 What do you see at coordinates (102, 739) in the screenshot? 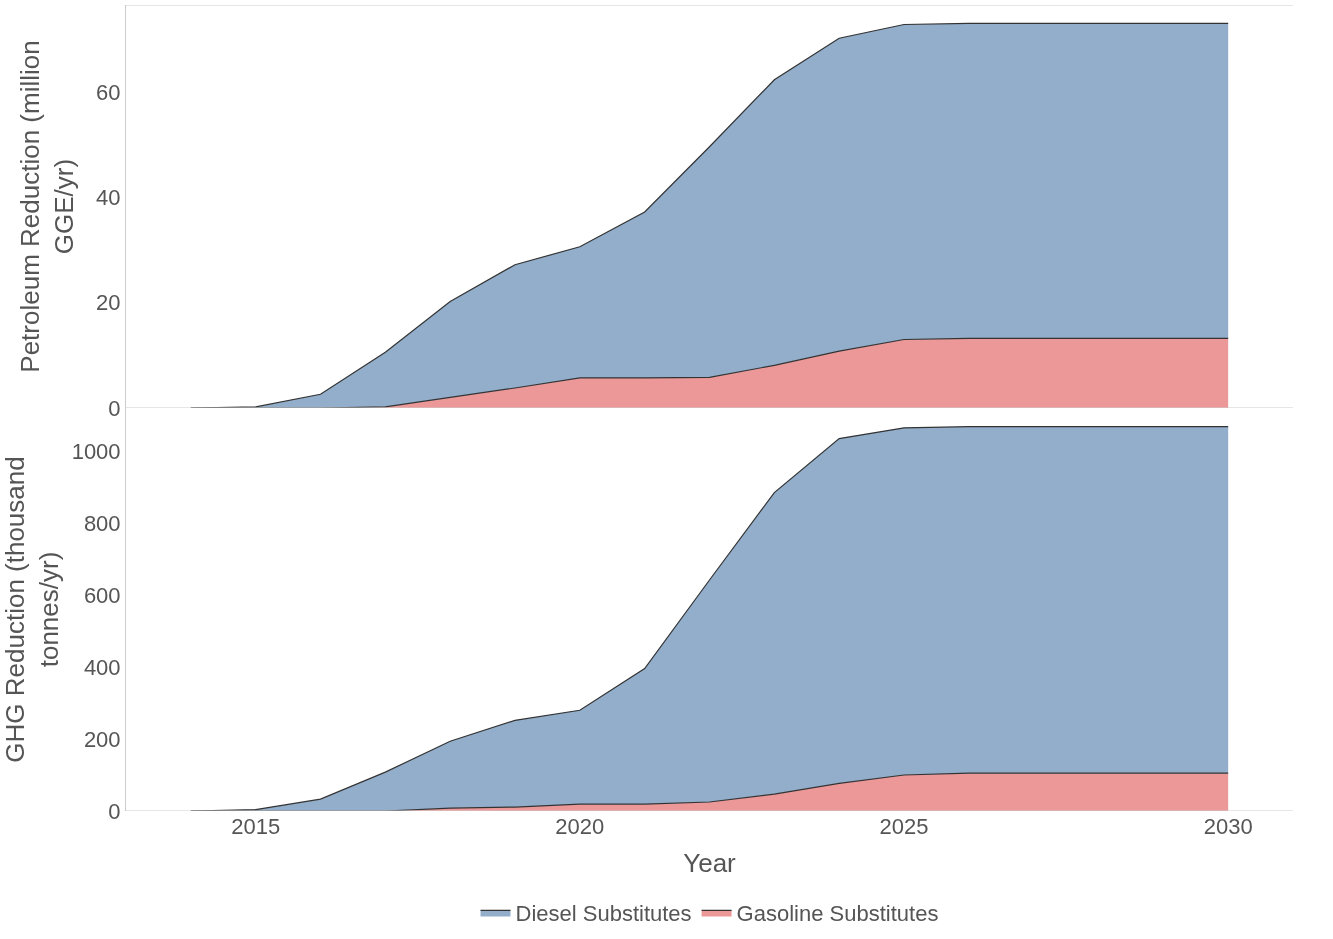
I see `y-tick-label: 200` at bounding box center [102, 739].